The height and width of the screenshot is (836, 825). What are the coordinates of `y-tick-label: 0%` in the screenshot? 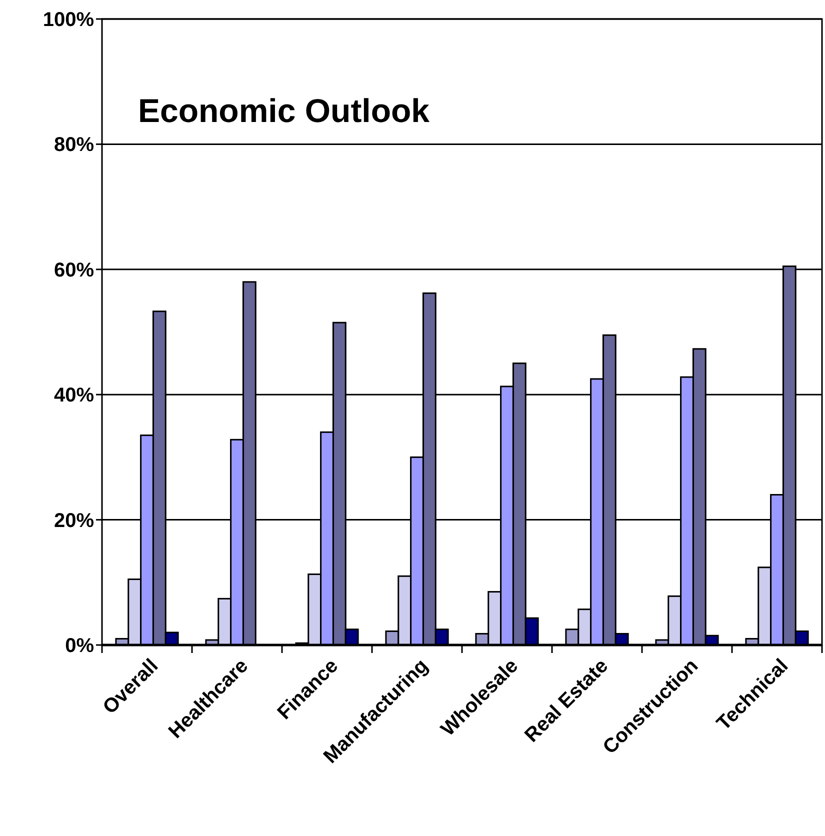 It's located at (79, 646).